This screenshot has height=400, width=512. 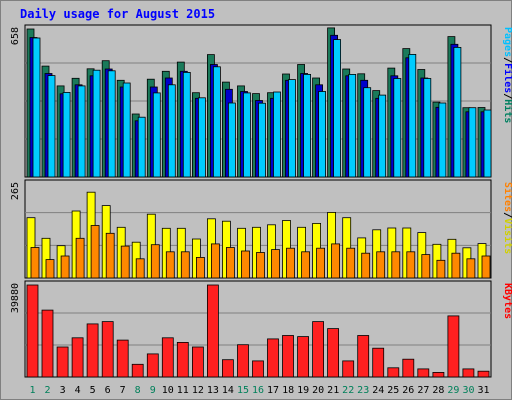 I want to click on series-sites, so click(x=260, y=252).